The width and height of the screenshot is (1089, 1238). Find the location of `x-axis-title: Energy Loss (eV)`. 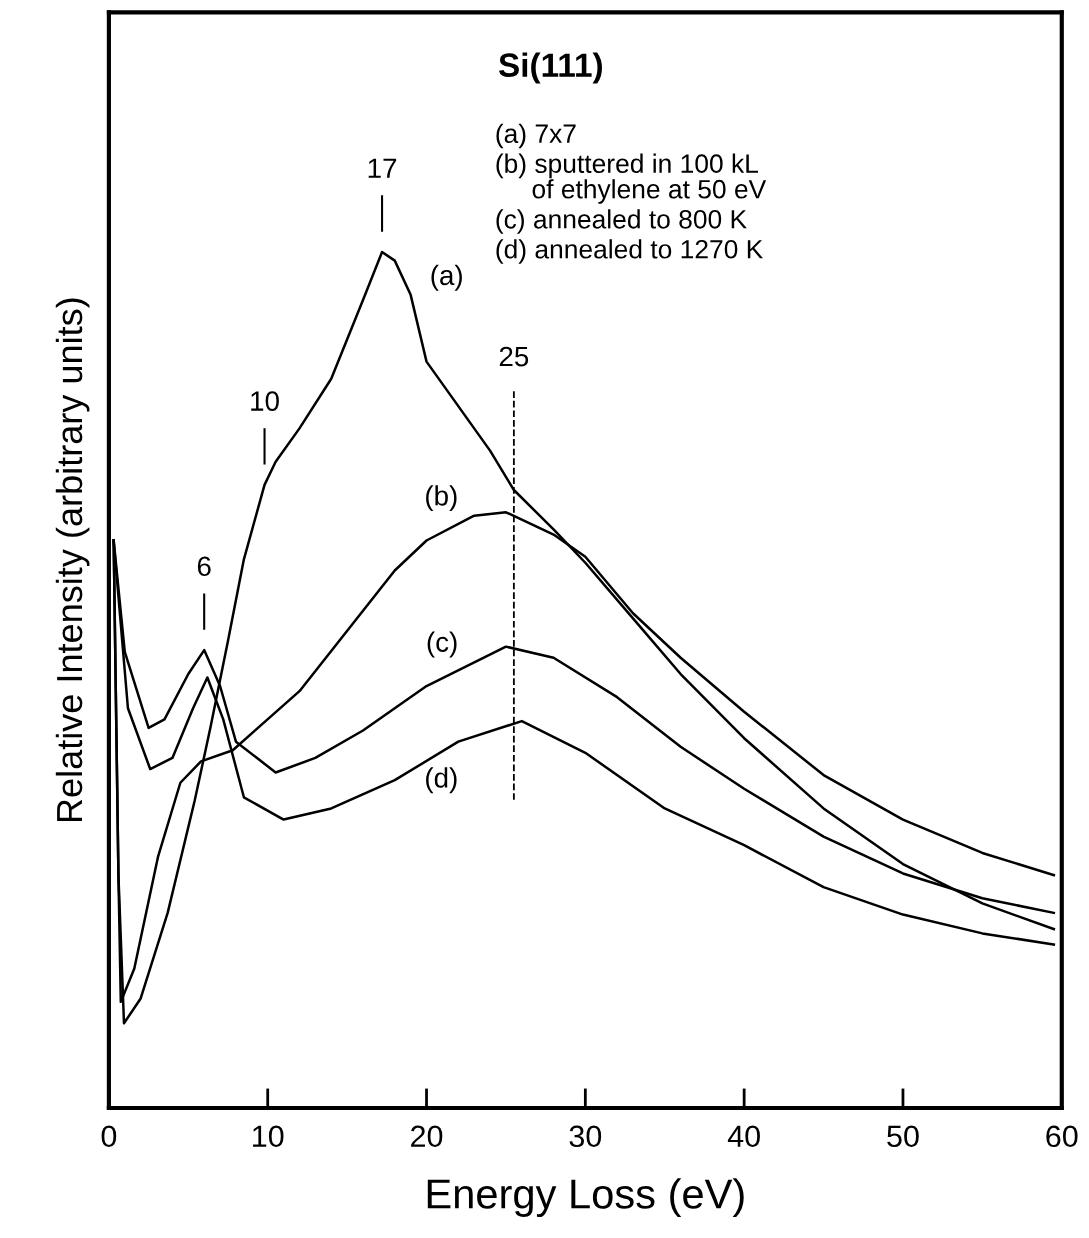

x-axis-title: Energy Loss (eV) is located at coordinates (585, 1197).